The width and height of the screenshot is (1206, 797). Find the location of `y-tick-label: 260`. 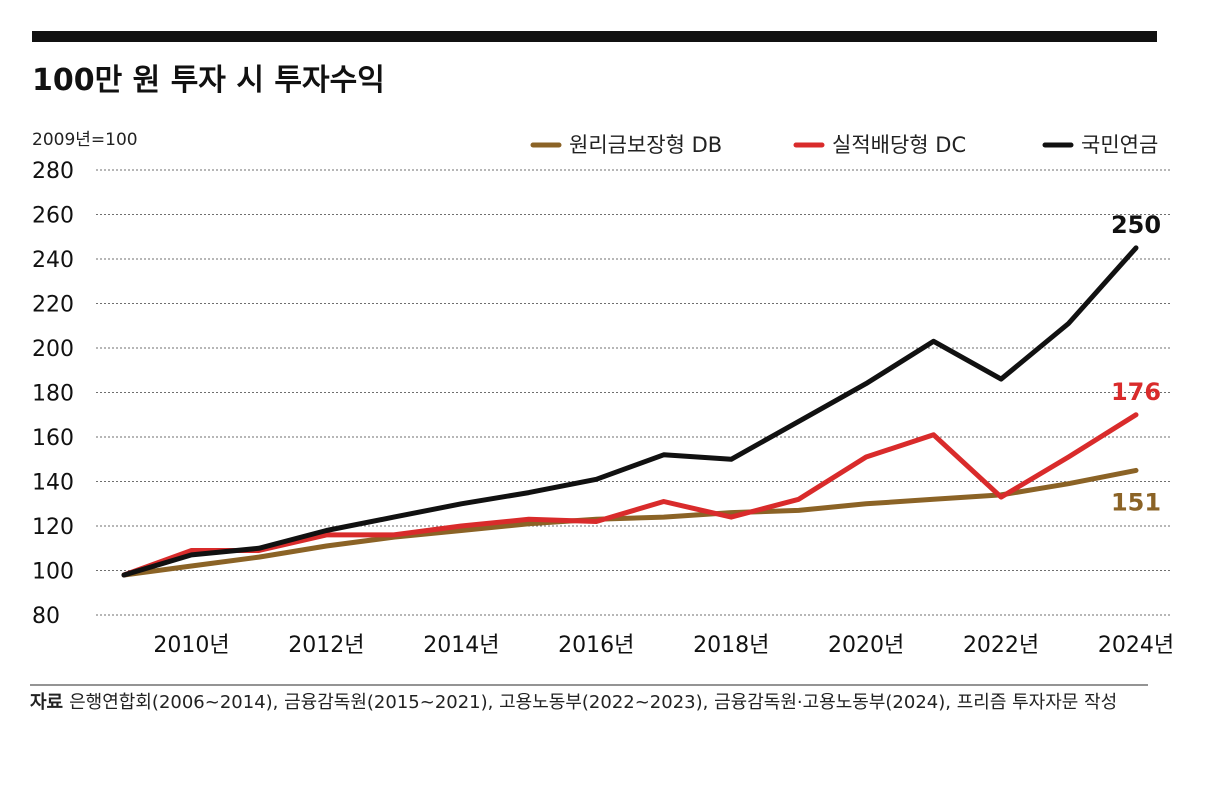

y-tick-label: 260 is located at coordinates (53, 216).